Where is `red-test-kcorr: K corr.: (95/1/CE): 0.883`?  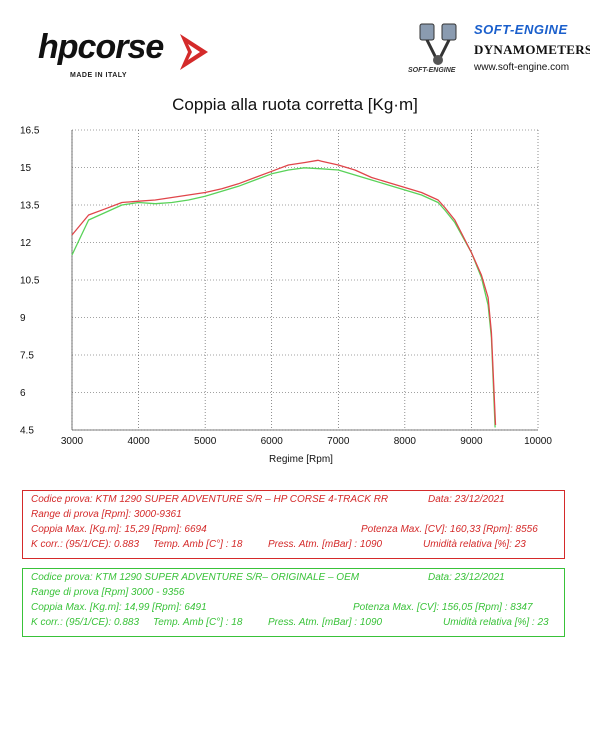
red-test-kcorr: K corr.: (95/1/CE): 0.883 is located at coordinates (85, 544).